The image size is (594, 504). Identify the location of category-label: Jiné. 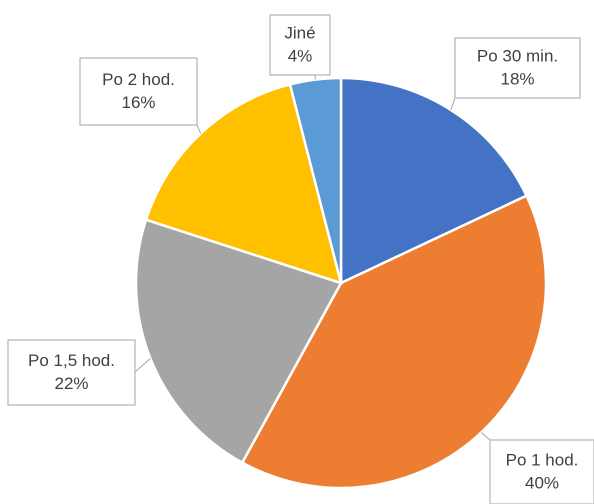
(299, 32).